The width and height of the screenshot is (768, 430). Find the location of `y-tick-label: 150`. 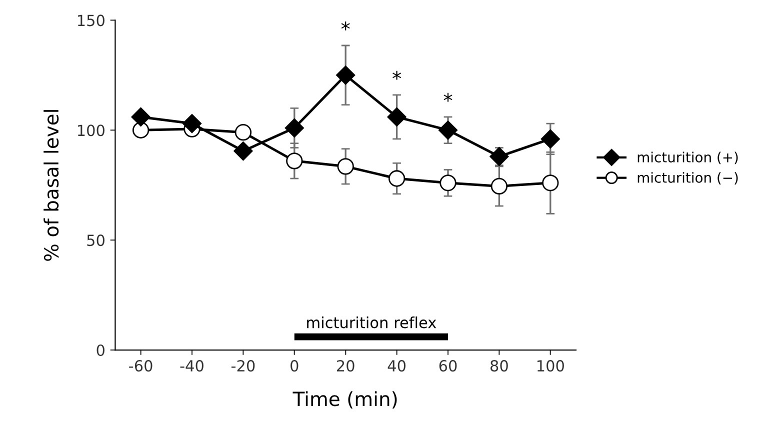

y-tick-label: 150 is located at coordinates (91, 20).